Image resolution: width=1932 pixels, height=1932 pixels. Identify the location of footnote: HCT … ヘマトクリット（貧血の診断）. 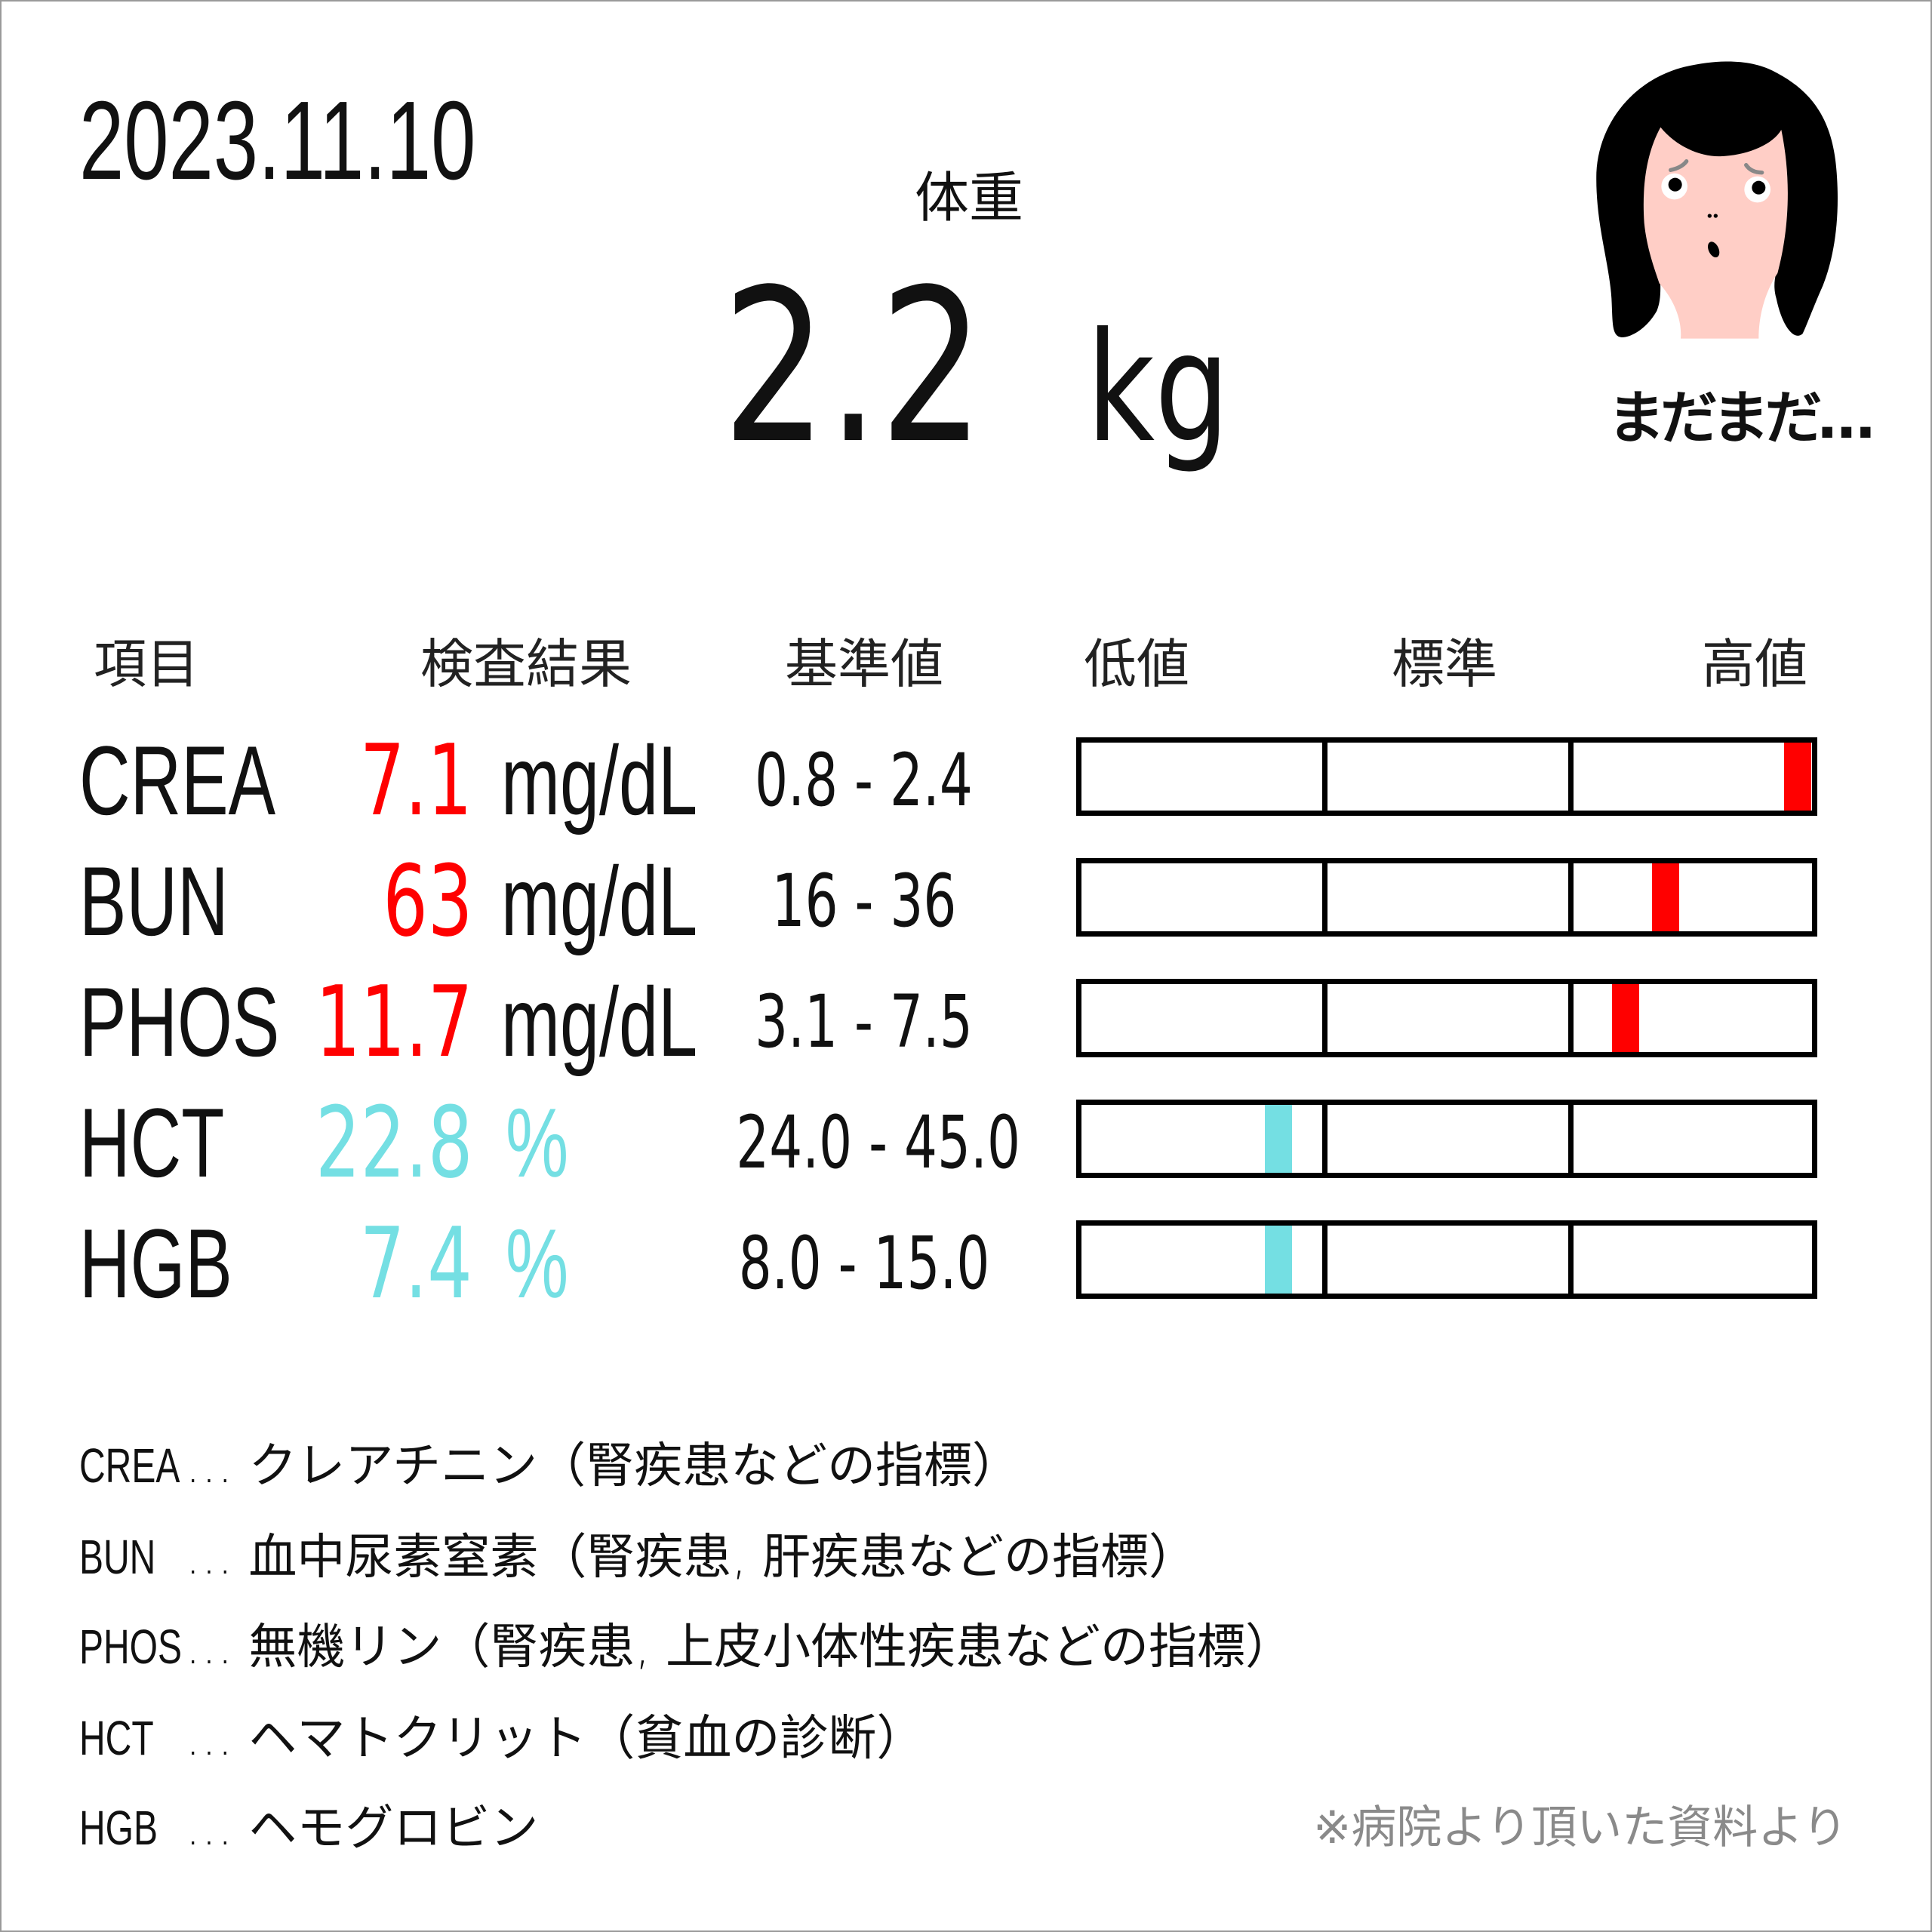
(501, 1738).